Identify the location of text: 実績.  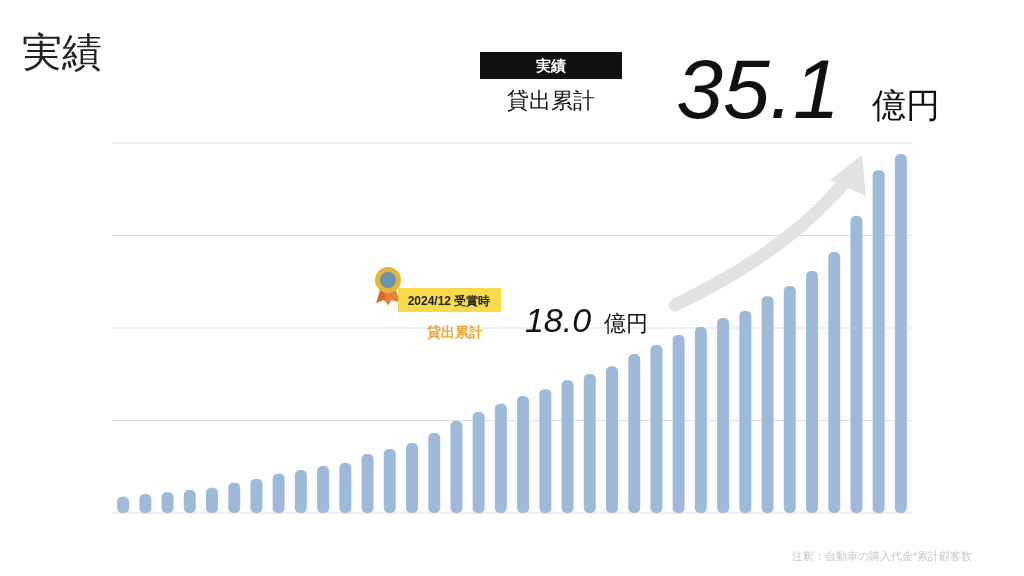
(550, 65).